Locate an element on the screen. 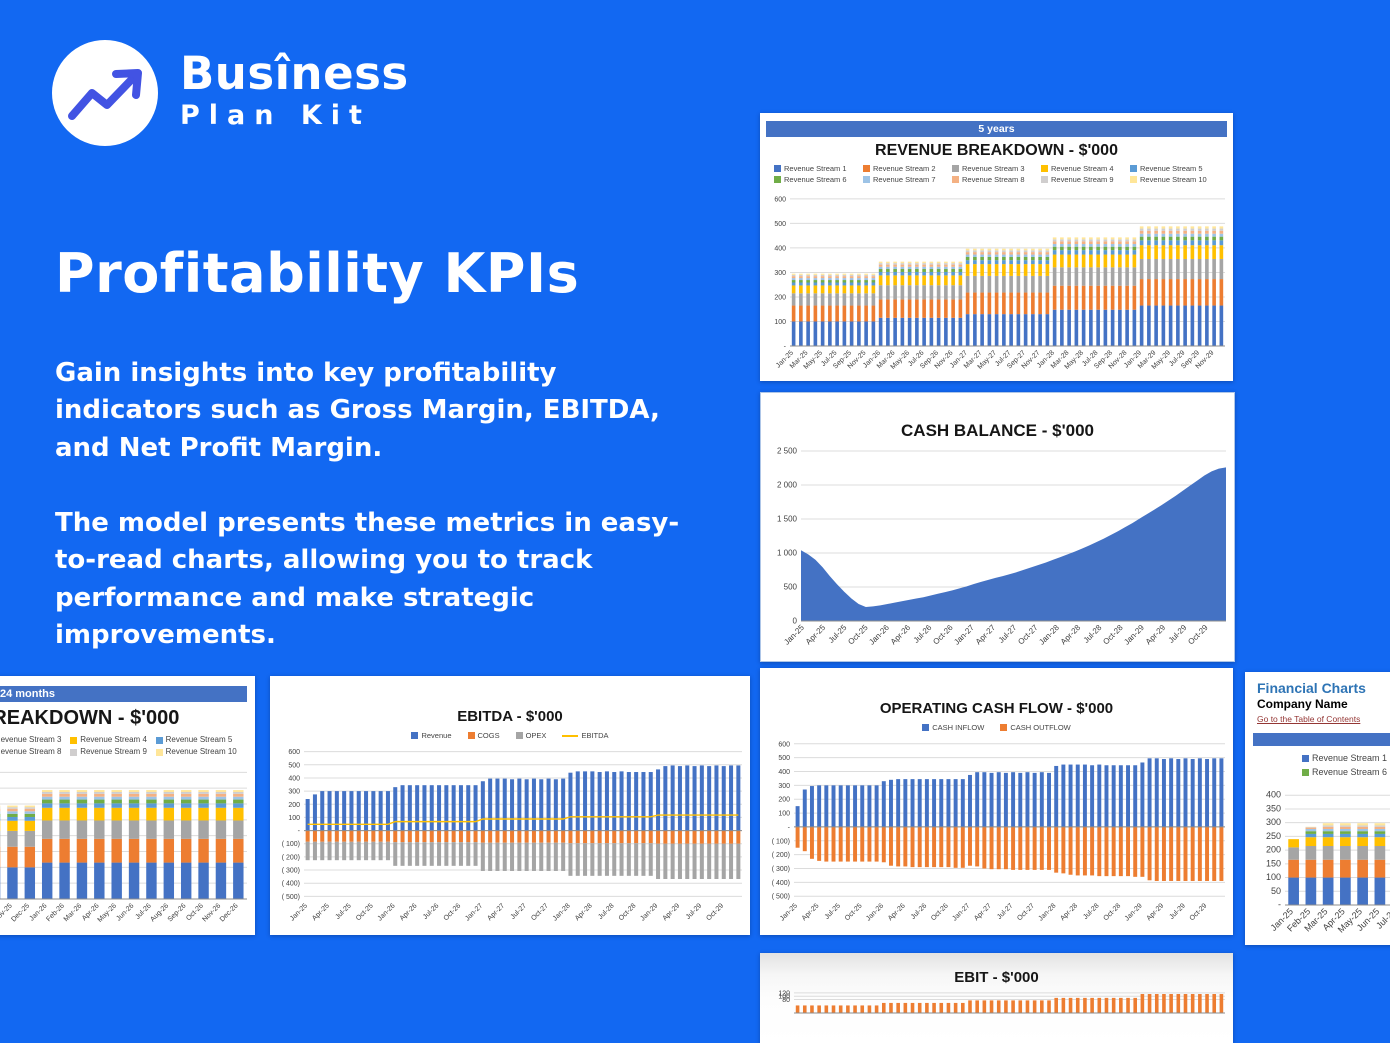 The width and height of the screenshot is (1390, 1043). svg-text: Feb-26 is located at coordinates (55, 912).